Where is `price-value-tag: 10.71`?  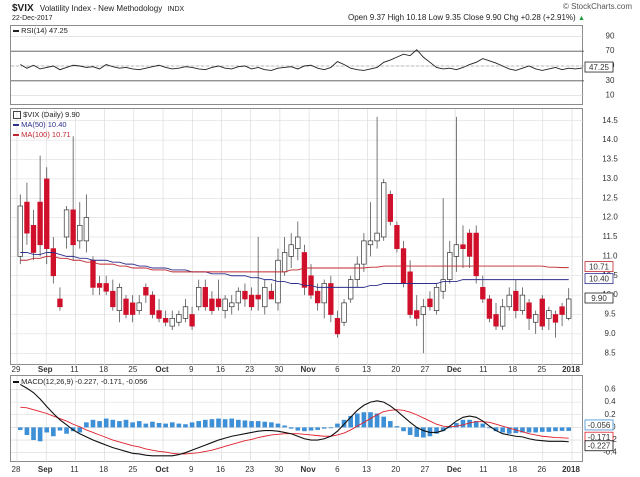 price-value-tag: 10.71 is located at coordinates (599, 267).